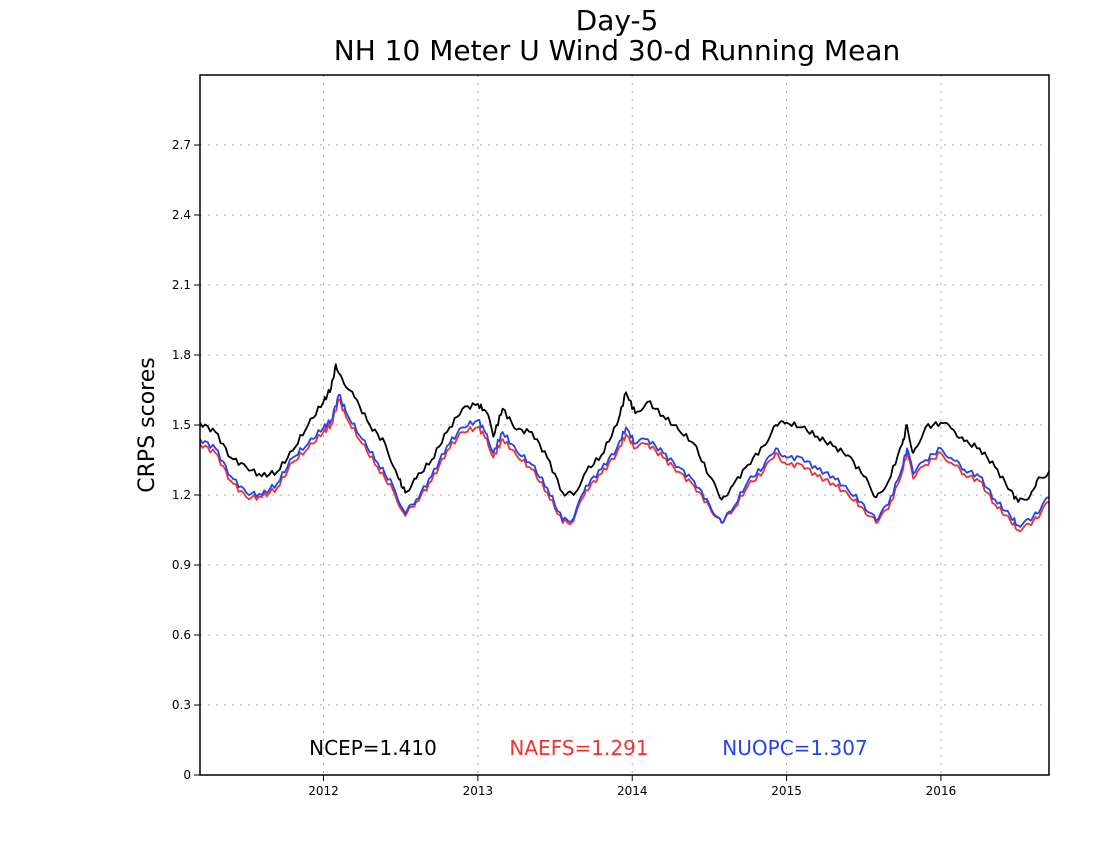 Image resolution: width=1100 pixels, height=850 pixels. I want to click on x-tick-label: 2016, so click(941, 791).